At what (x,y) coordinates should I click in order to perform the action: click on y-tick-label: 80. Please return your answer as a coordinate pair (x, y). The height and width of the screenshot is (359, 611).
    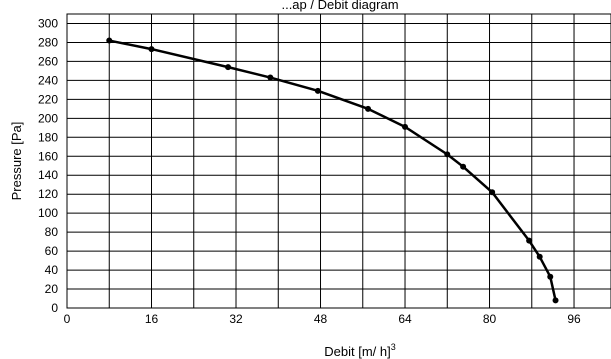
    Looking at the image, I should click on (52, 232).